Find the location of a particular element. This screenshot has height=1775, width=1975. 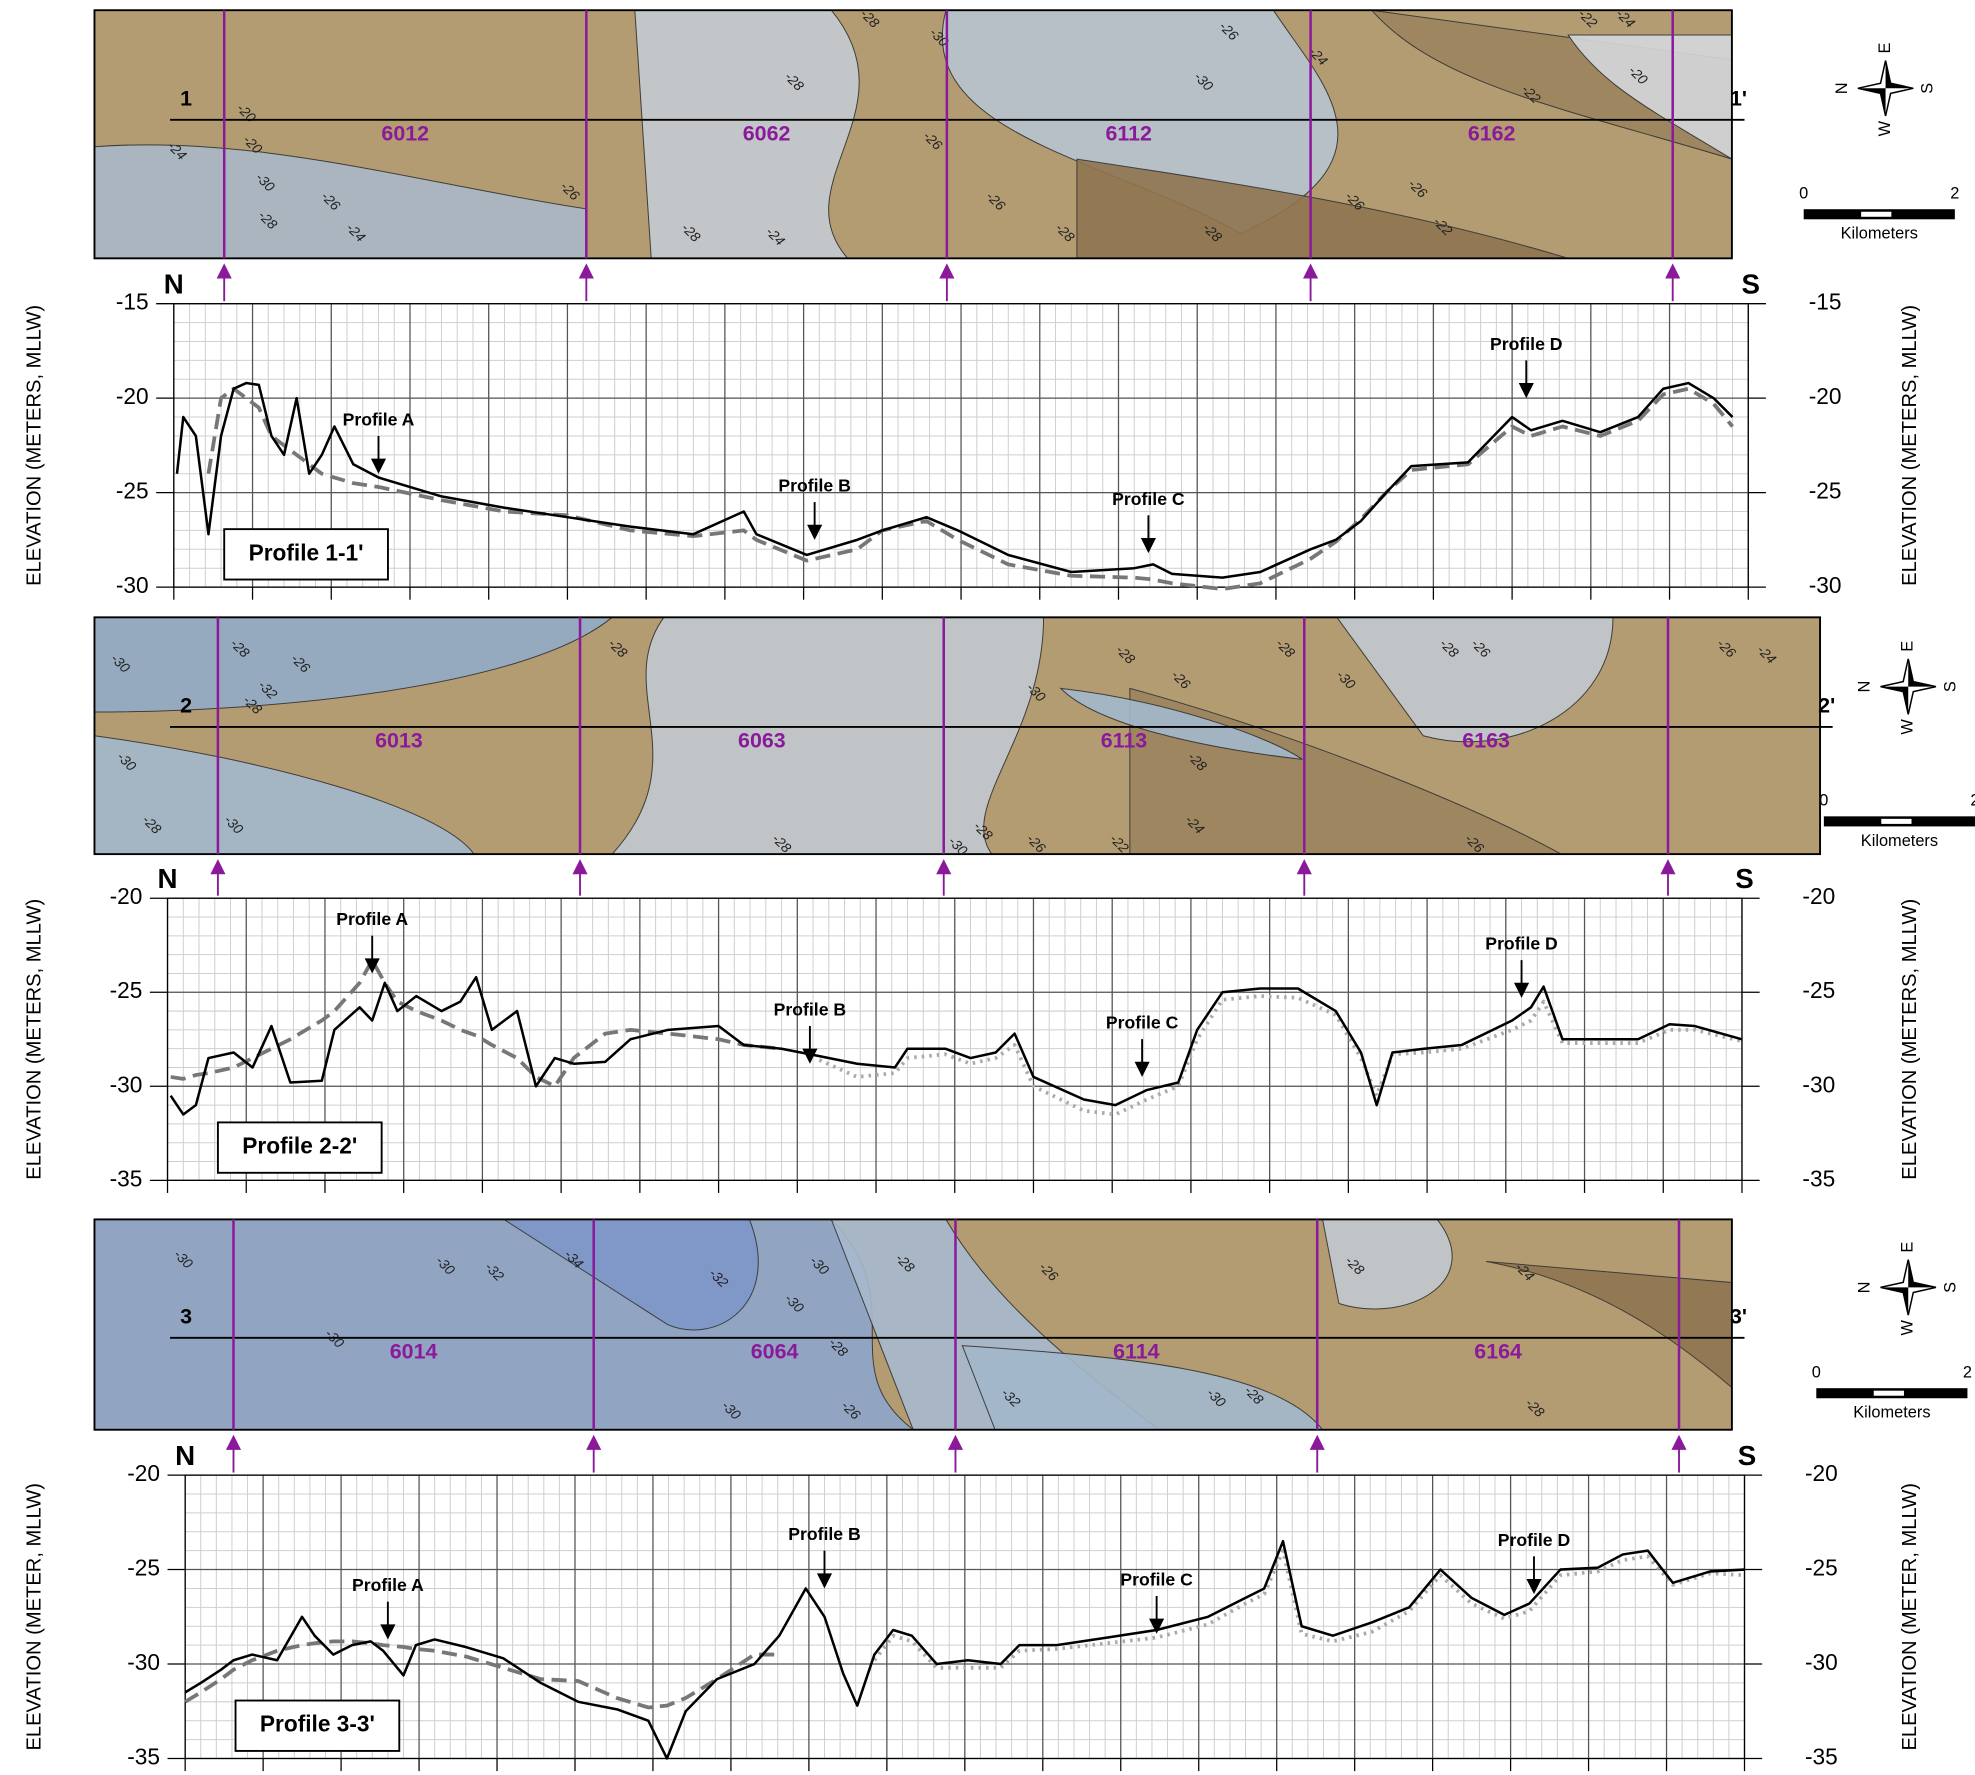

annotation-label: Profile B is located at coordinates (810, 1009).